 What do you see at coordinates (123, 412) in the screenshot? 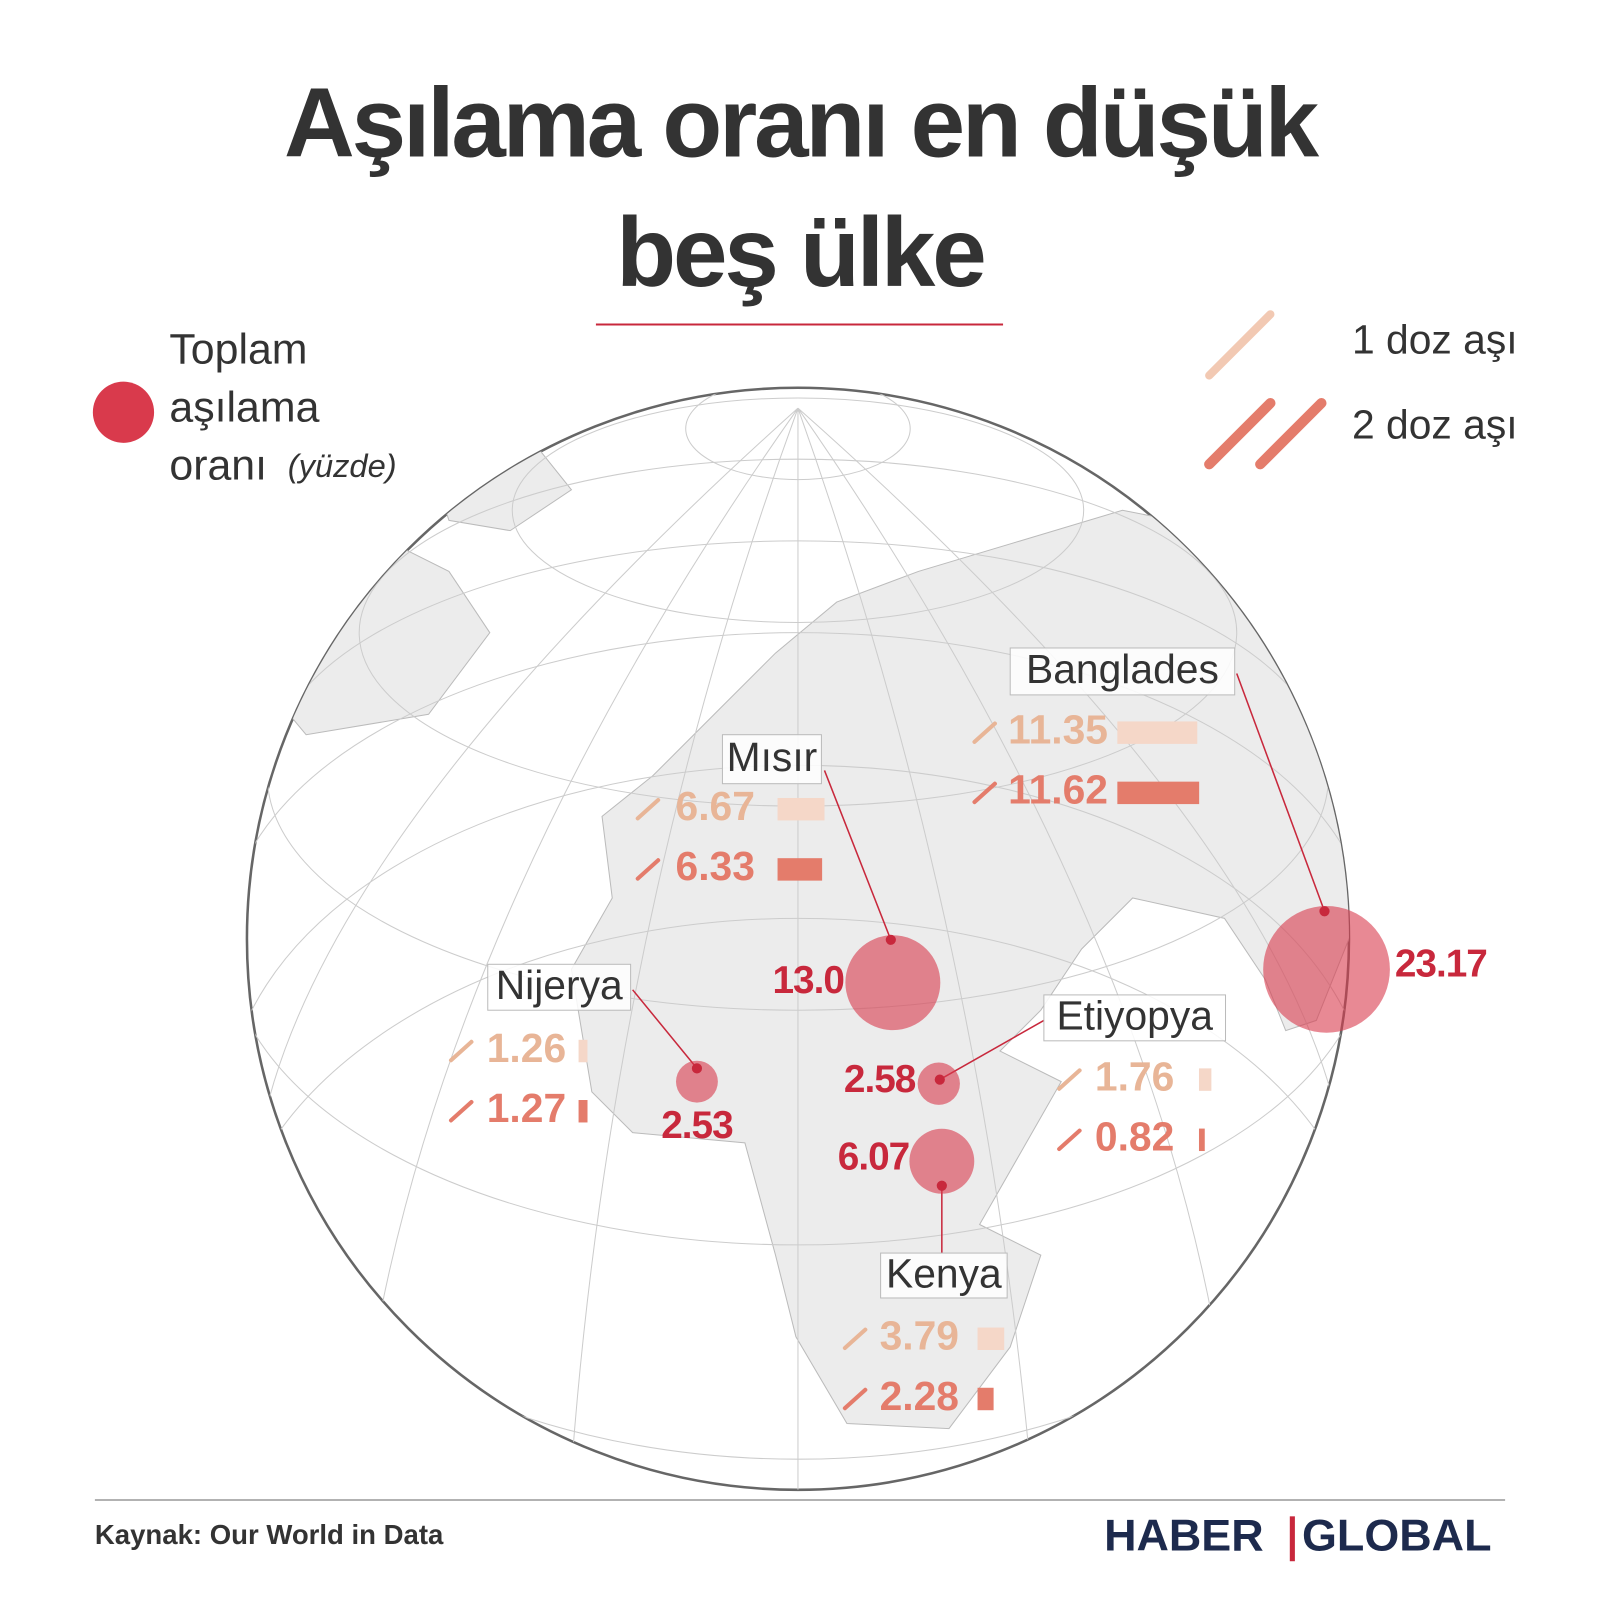
I see `legend-bubble` at bounding box center [123, 412].